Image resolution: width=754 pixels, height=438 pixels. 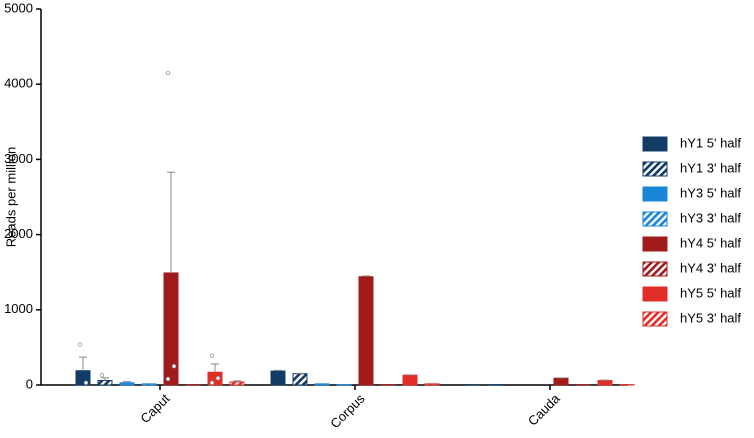 I want to click on x-tick-label: Corpus, so click(x=347, y=411).